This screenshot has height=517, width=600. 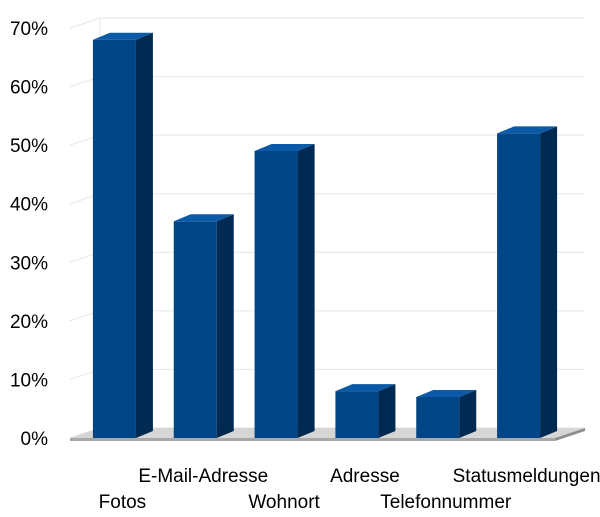 What do you see at coordinates (29, 88) in the screenshot?
I see `y-tick-label: 60%` at bounding box center [29, 88].